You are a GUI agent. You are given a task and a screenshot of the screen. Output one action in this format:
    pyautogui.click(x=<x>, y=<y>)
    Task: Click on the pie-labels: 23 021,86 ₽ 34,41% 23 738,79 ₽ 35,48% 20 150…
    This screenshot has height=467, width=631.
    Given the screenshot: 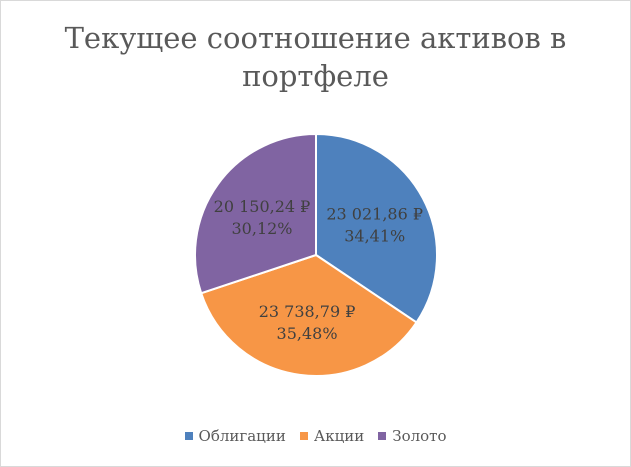 What is the action you would take?
    pyautogui.click(x=318, y=270)
    